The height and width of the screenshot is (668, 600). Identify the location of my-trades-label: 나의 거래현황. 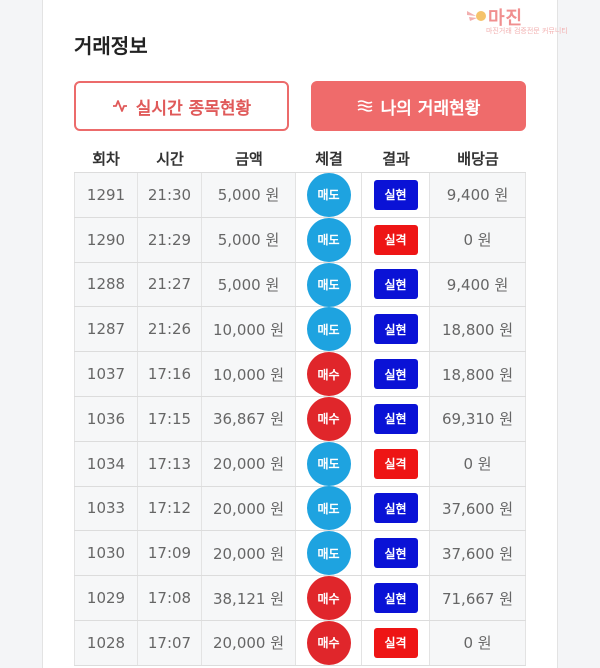
(430, 108).